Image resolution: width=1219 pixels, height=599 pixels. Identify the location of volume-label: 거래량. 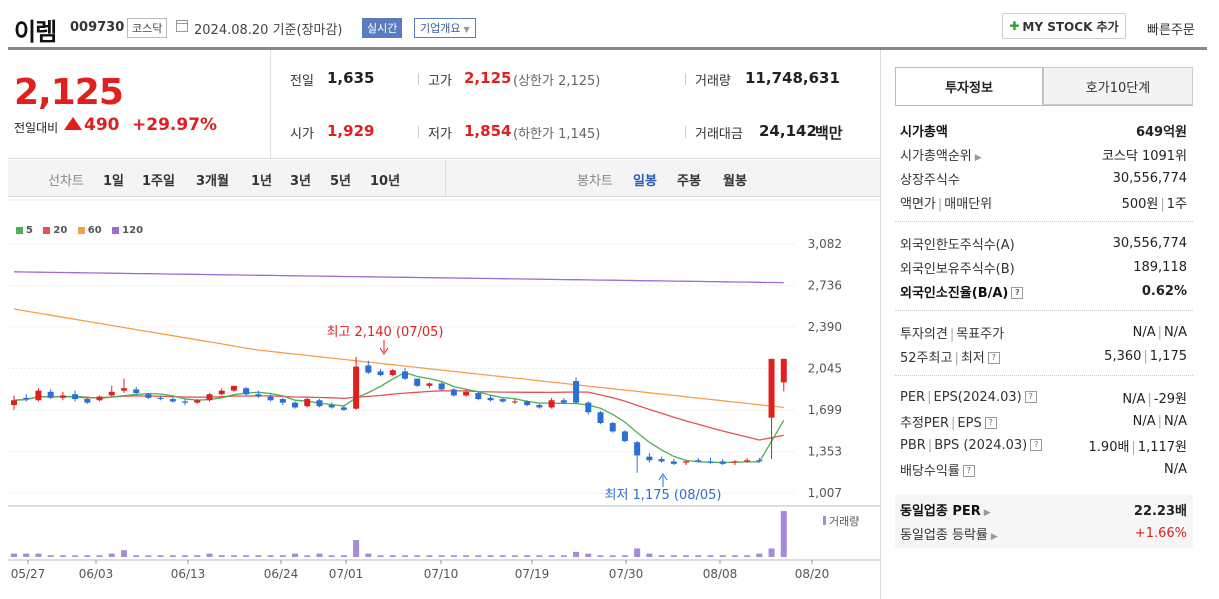
(844, 521).